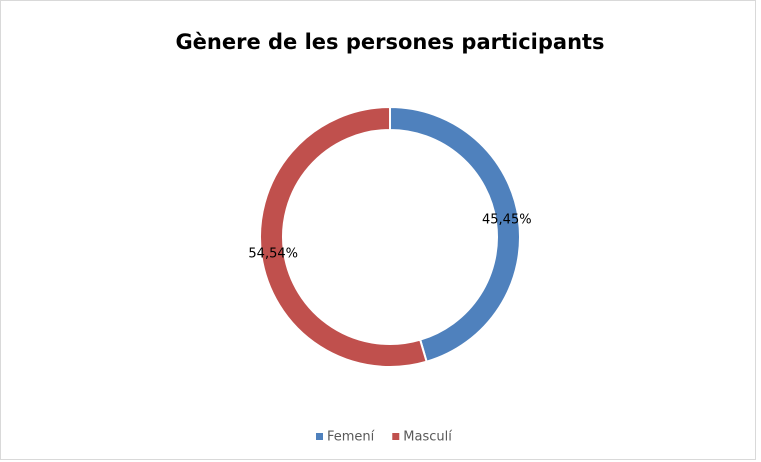 This screenshot has width=761, height=462. I want to click on legend-label: Masculí, so click(427, 437).